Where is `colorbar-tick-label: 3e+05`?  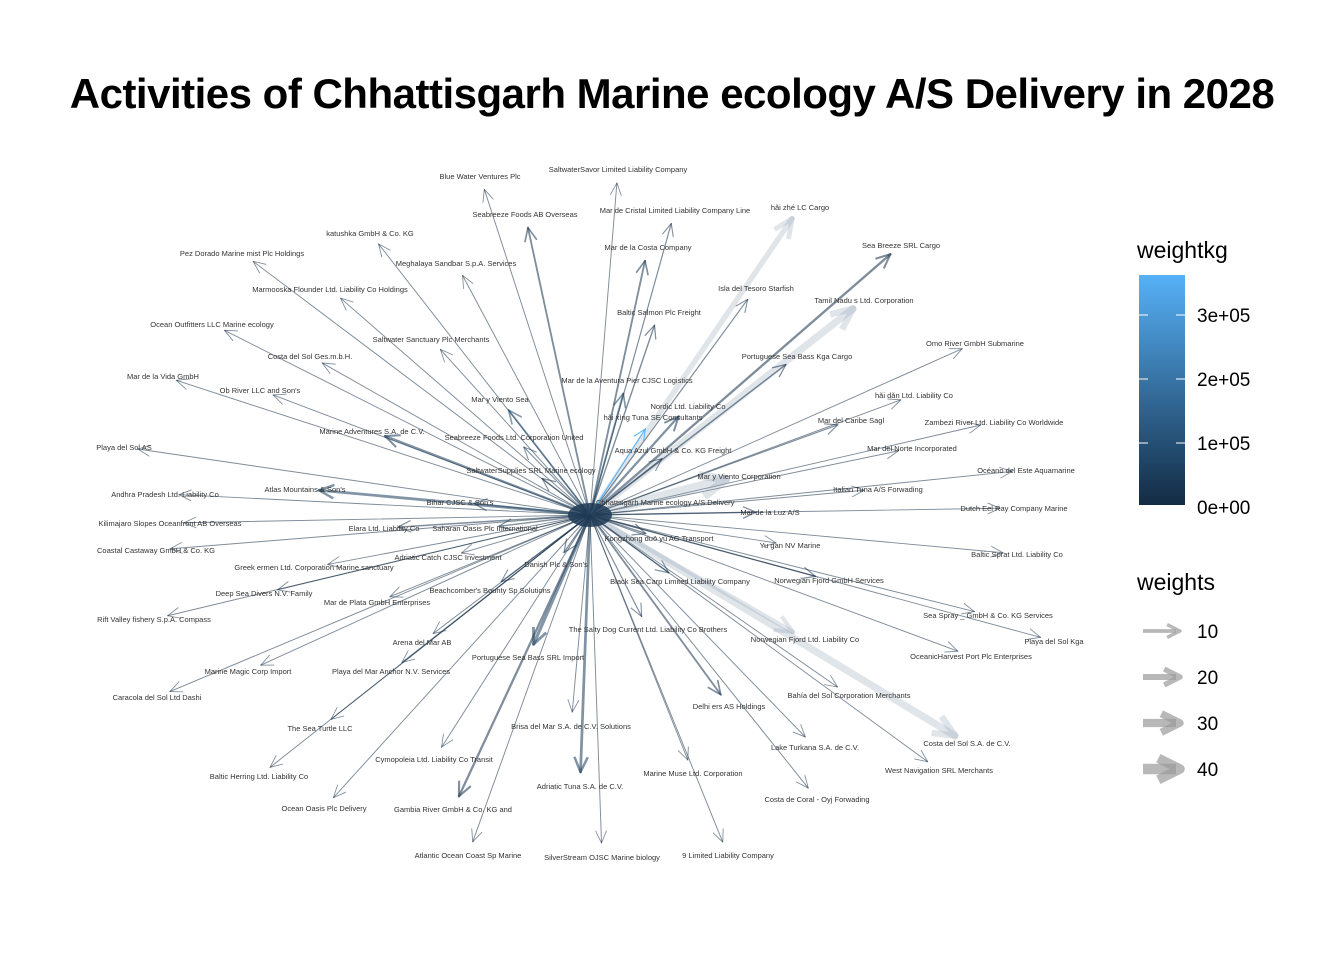 colorbar-tick-label: 3e+05 is located at coordinates (1223, 316).